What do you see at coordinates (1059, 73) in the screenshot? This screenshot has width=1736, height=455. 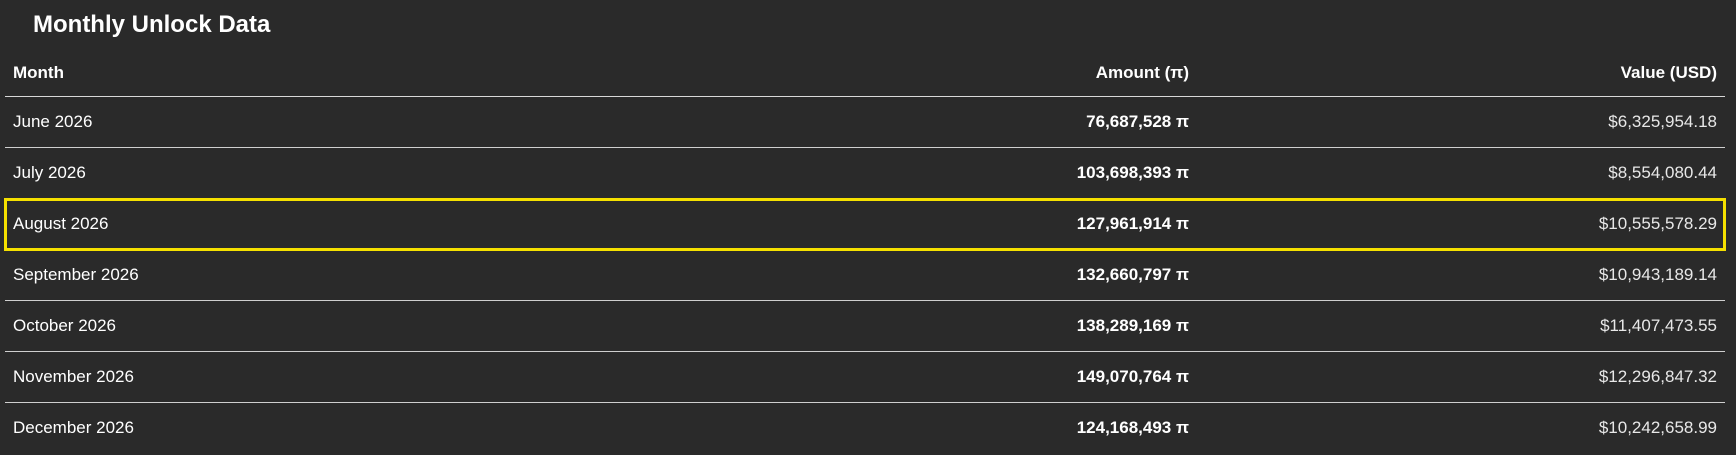 I see `column-header: Amount (π)` at bounding box center [1059, 73].